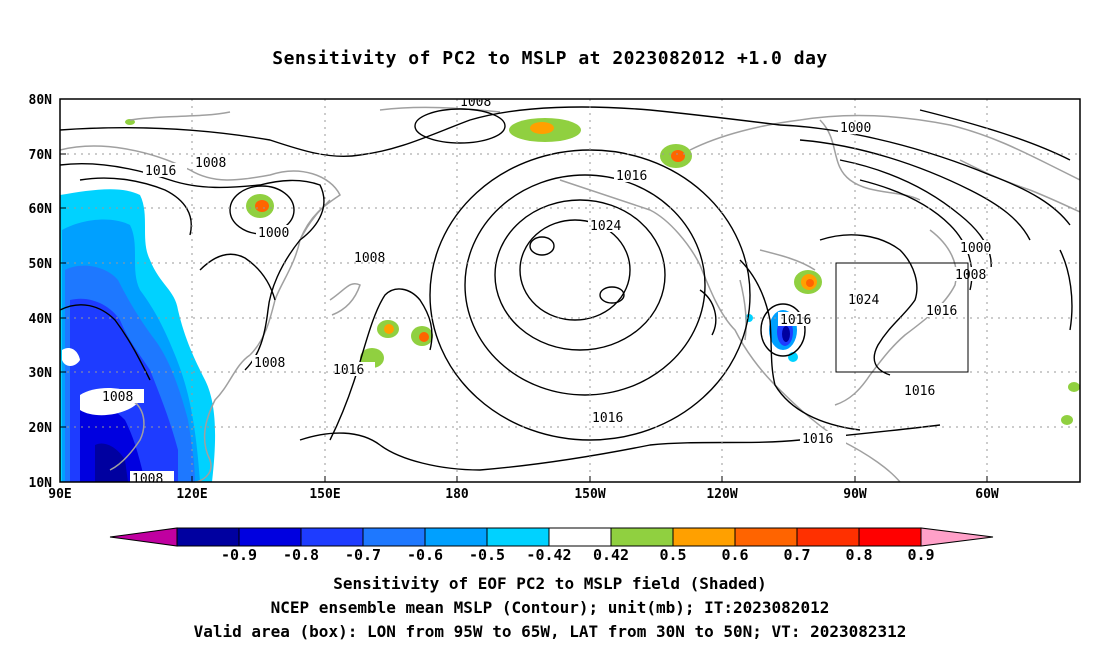  What do you see at coordinates (41, 483) in the screenshot?
I see `lat-label-10n: 10N` at bounding box center [41, 483].